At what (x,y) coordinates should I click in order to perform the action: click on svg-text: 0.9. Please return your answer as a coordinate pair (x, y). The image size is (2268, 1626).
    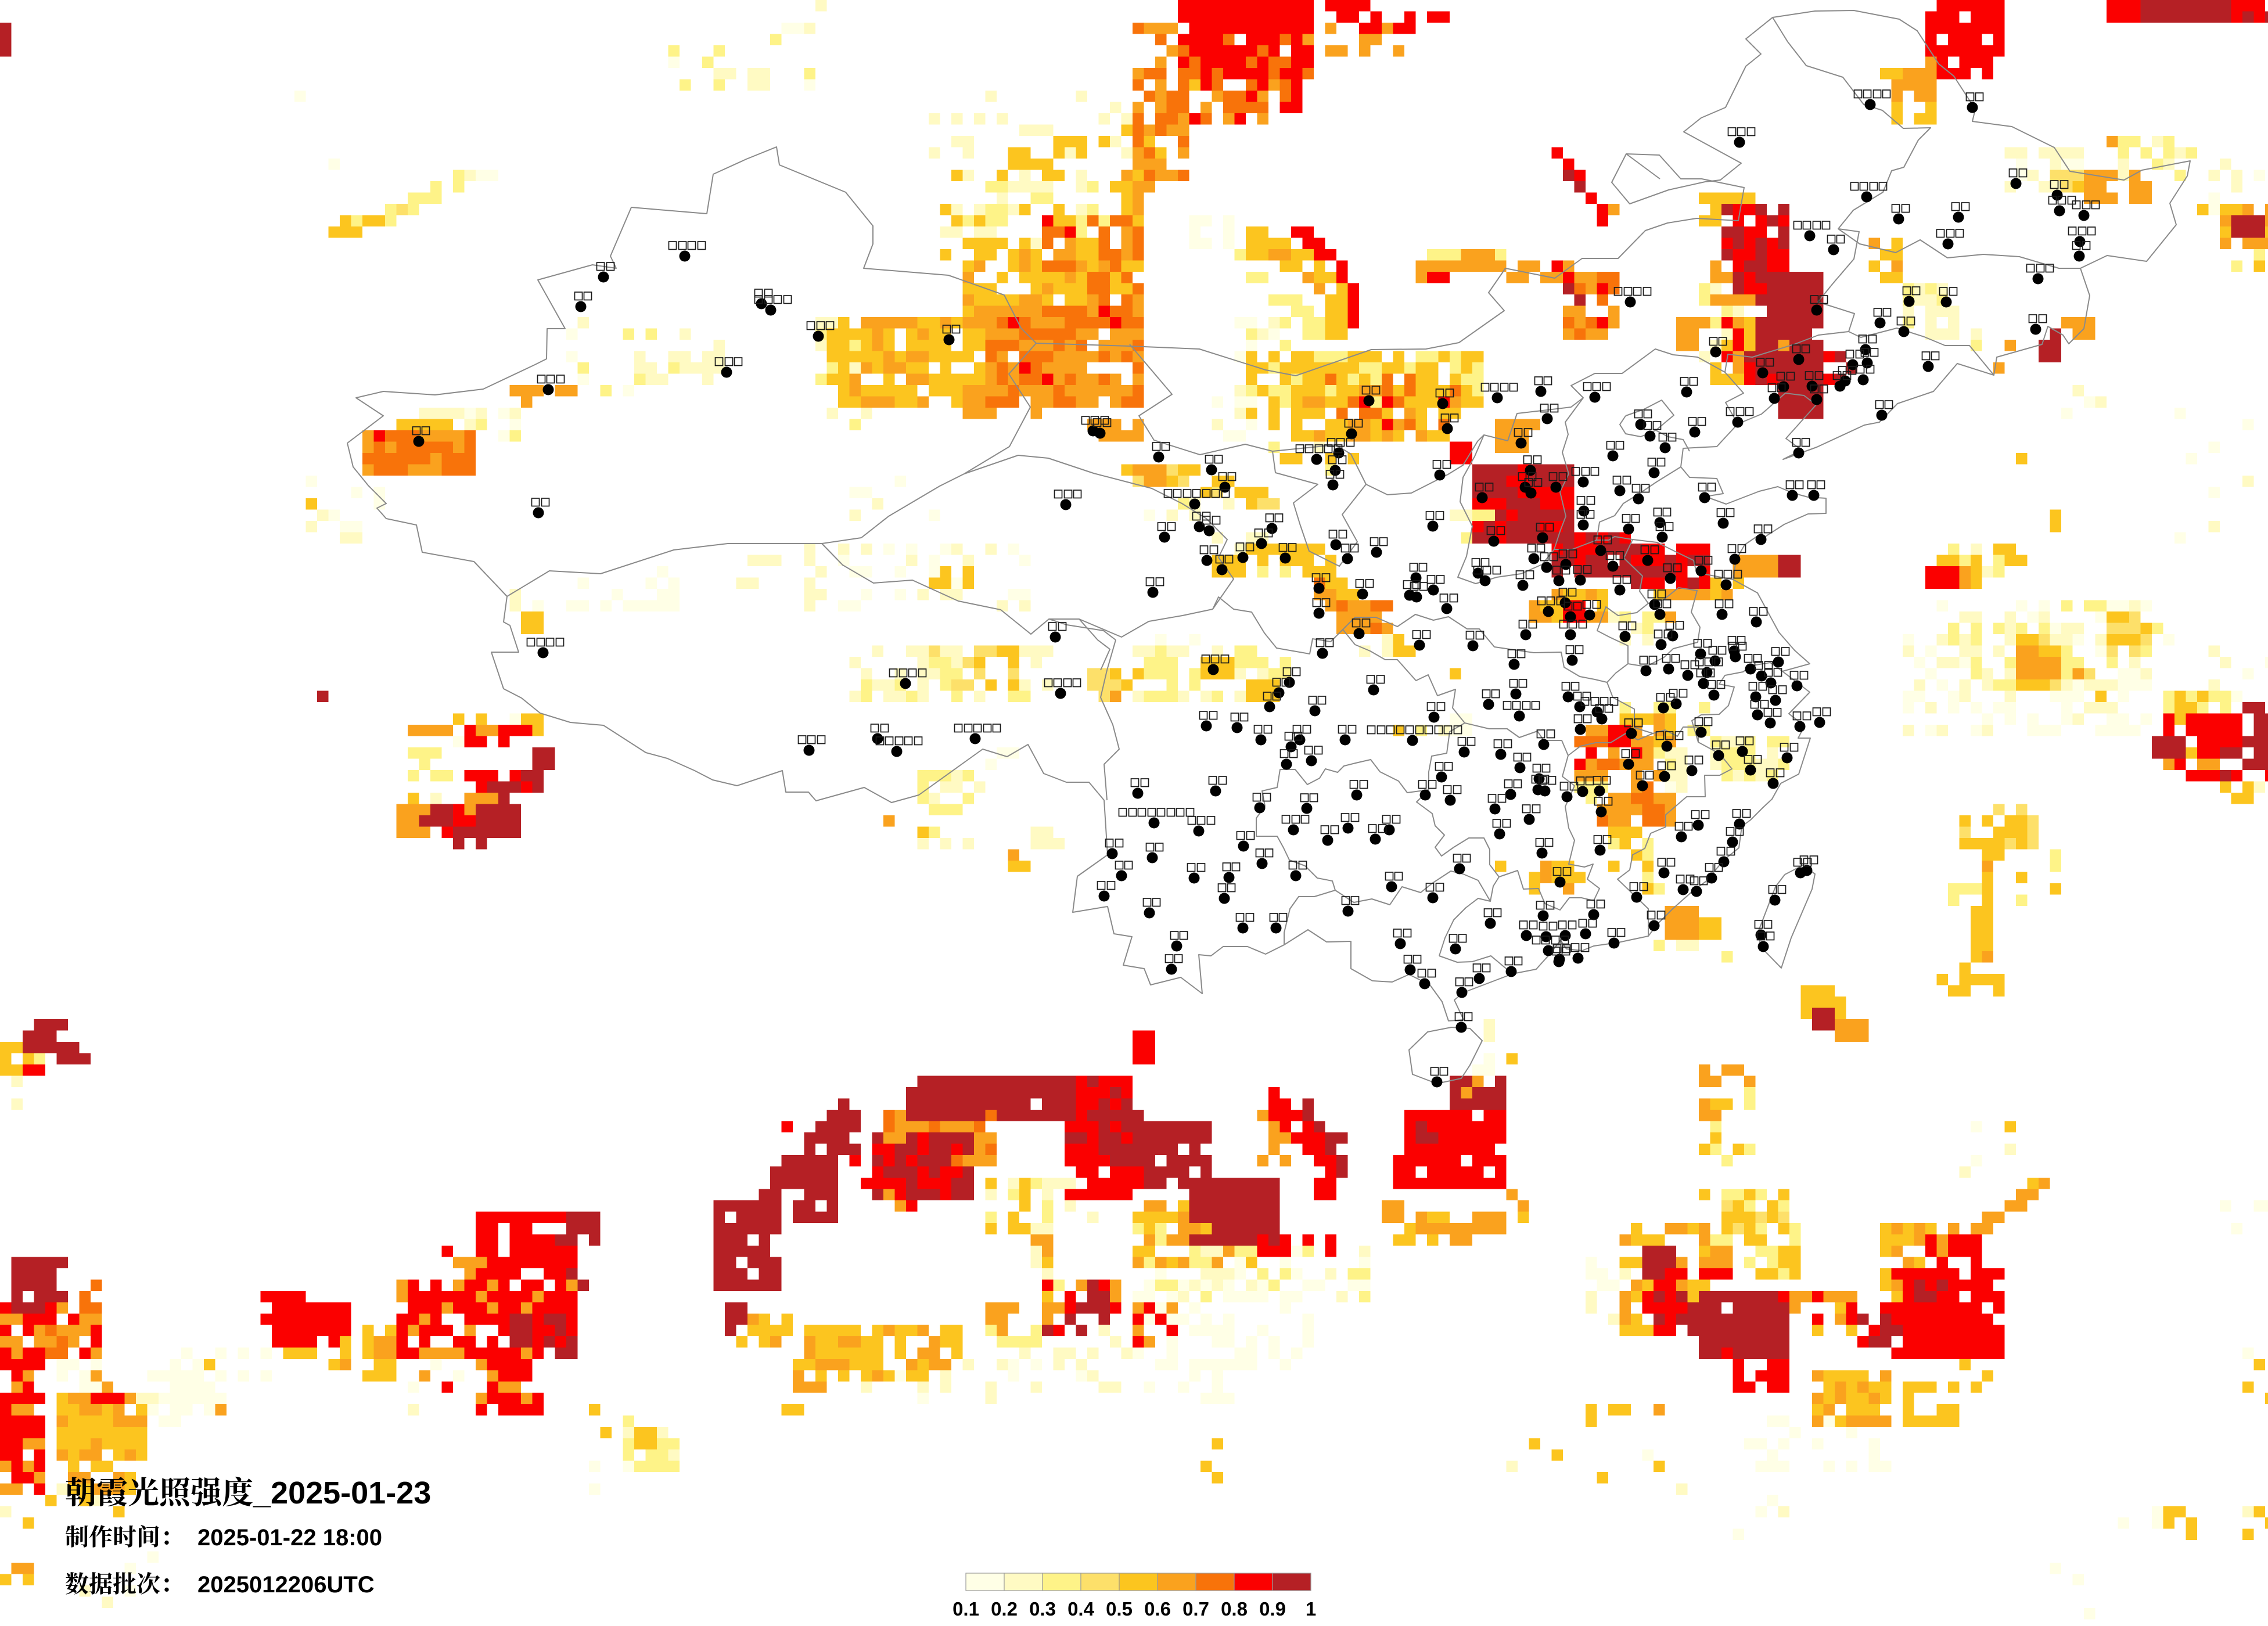
    Looking at the image, I should click on (1272, 1609).